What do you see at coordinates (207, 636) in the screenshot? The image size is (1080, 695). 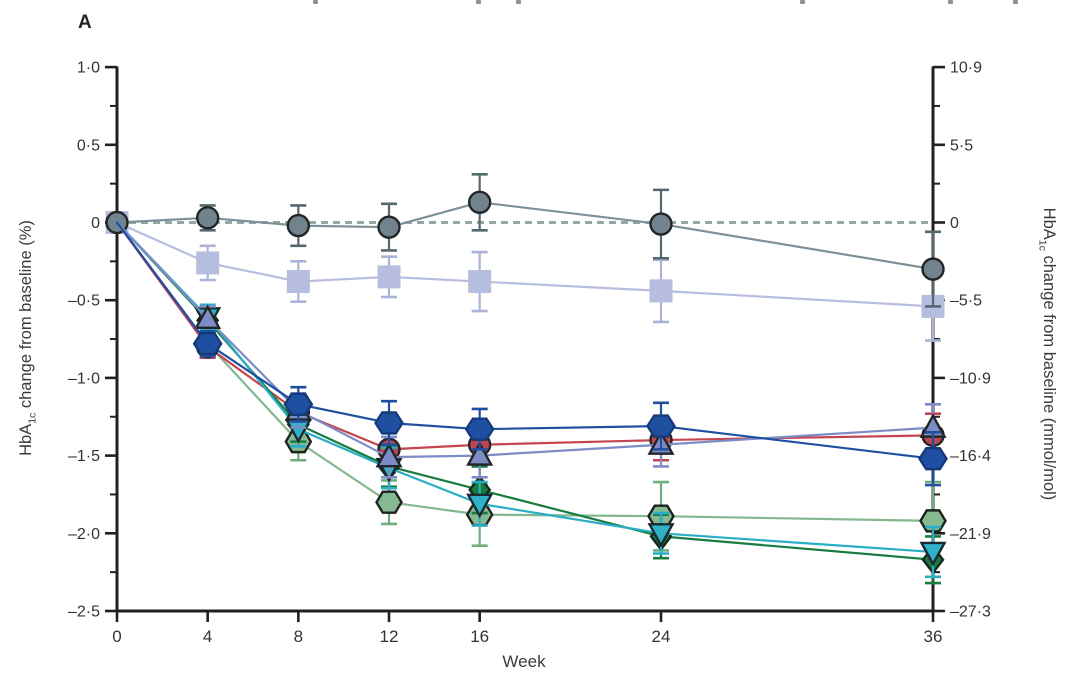 I see `svg-text: 4` at bounding box center [207, 636].